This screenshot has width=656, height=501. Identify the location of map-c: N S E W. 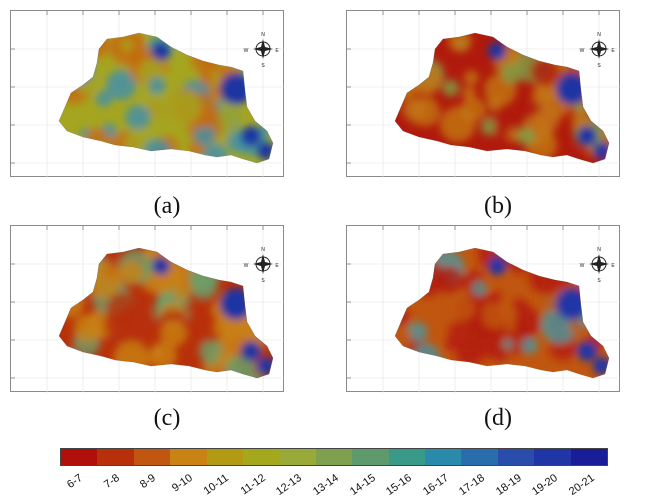
(148, 309).